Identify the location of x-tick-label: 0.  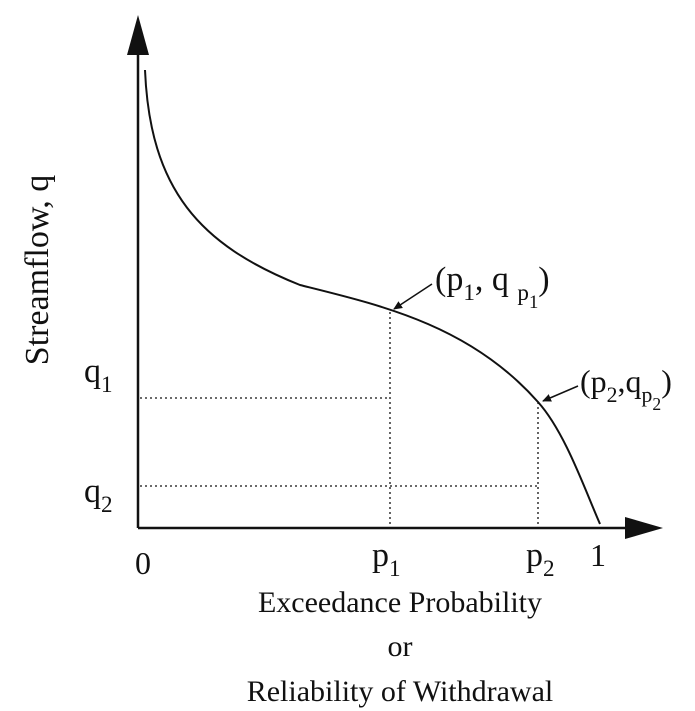
(143, 563).